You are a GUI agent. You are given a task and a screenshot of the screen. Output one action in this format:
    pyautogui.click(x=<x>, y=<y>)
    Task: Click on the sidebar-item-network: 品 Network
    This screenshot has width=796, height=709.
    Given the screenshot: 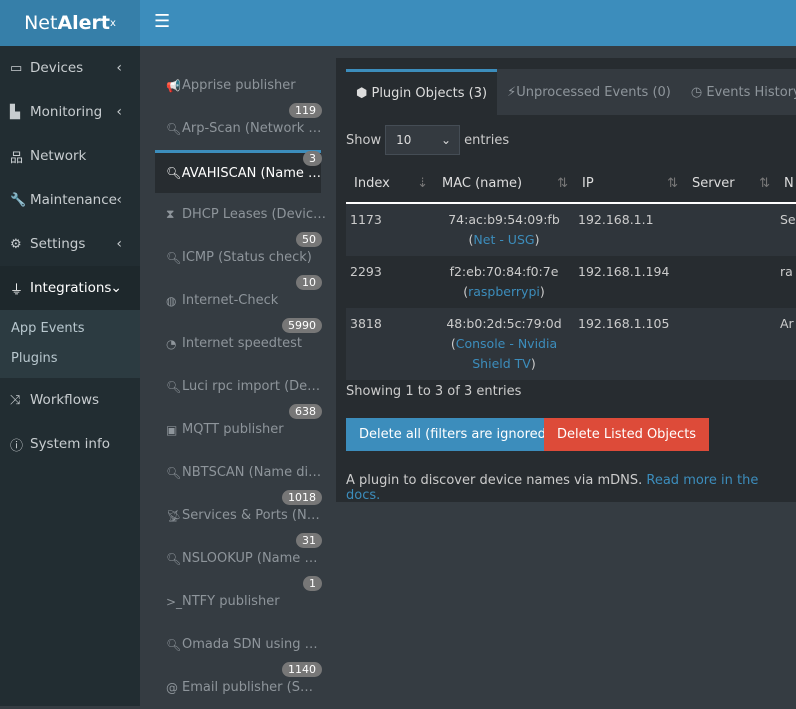 What is the action you would take?
    pyautogui.click(x=70, y=156)
    